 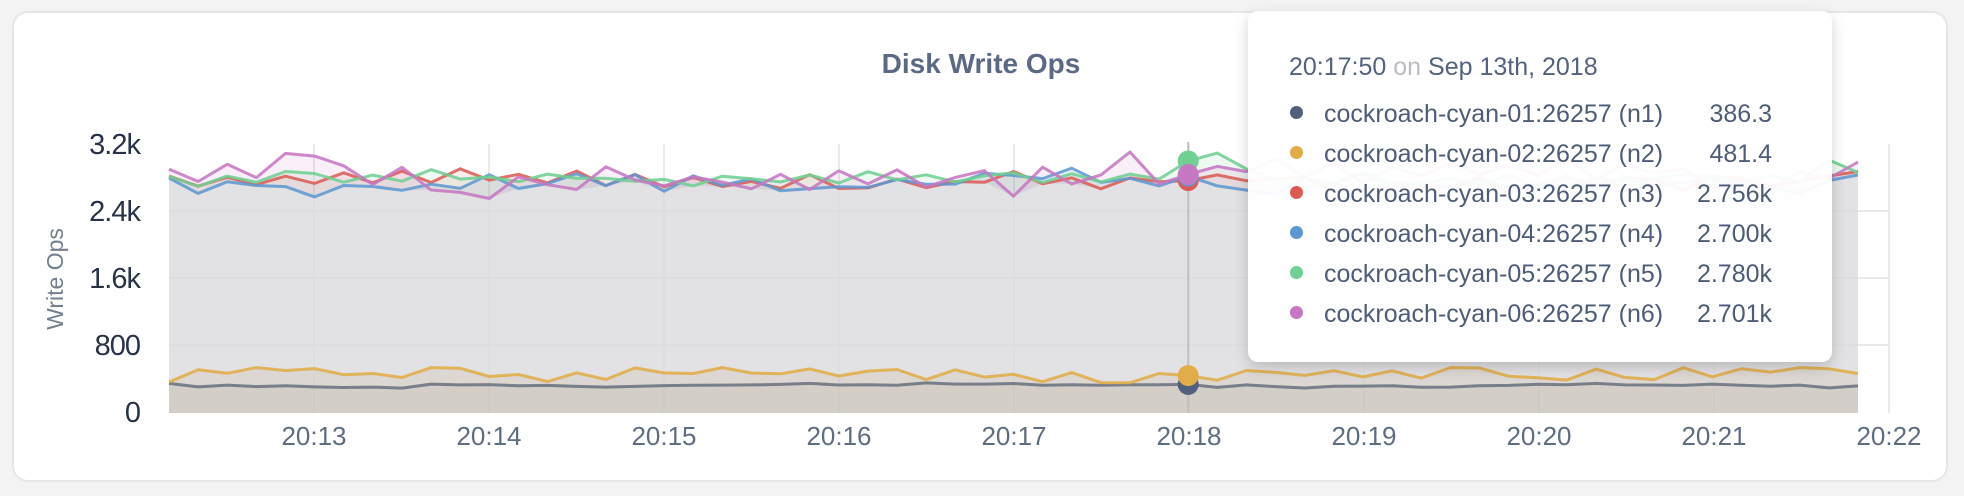 What do you see at coordinates (115, 145) in the screenshot?
I see `svg-text: 3.2k` at bounding box center [115, 145].